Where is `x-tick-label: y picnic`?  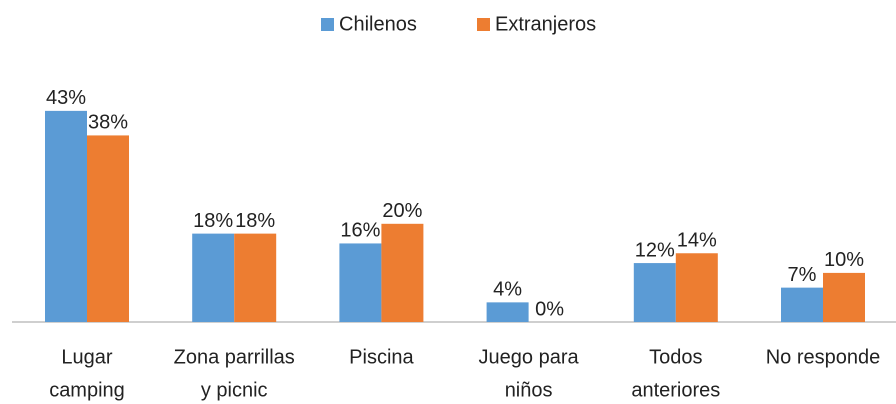
x-tick-label: y picnic is located at coordinates (234, 390).